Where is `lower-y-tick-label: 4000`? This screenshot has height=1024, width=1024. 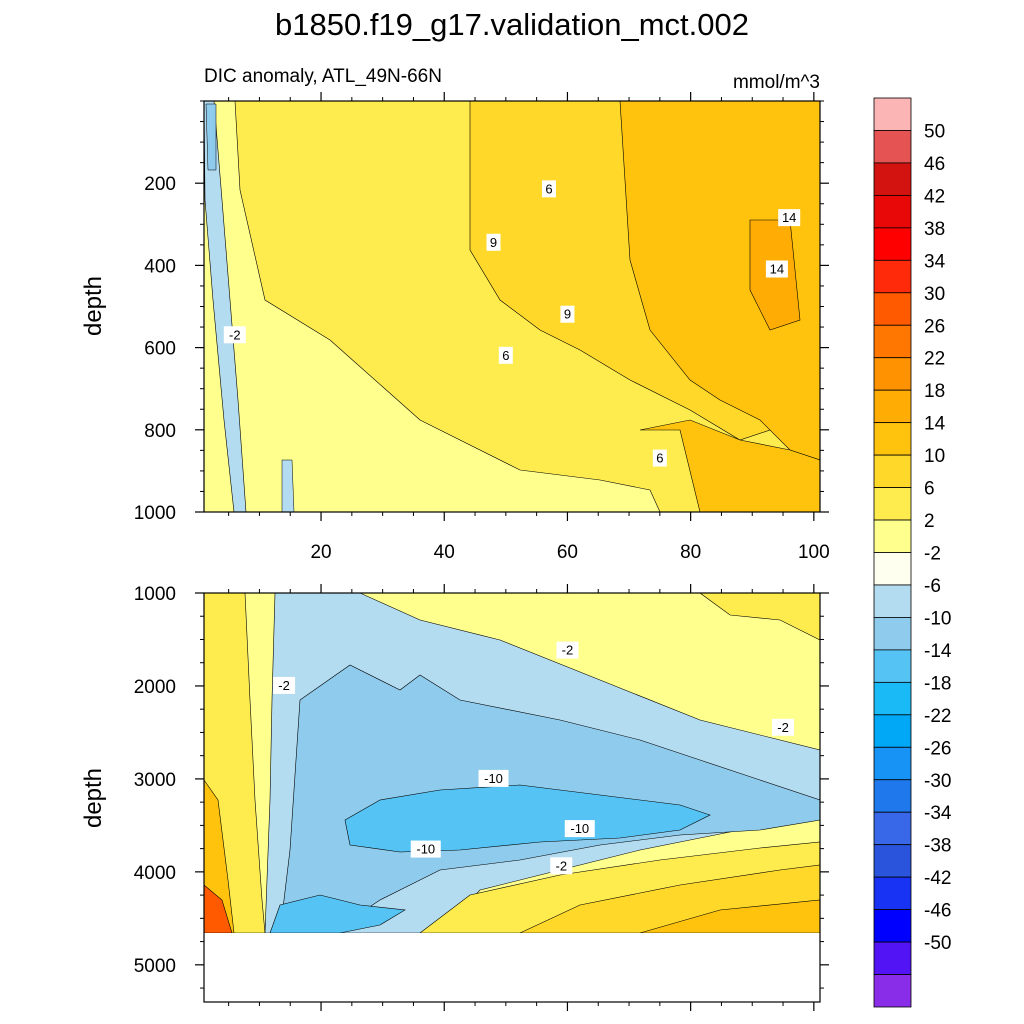 lower-y-tick-label: 4000 is located at coordinates (155, 873).